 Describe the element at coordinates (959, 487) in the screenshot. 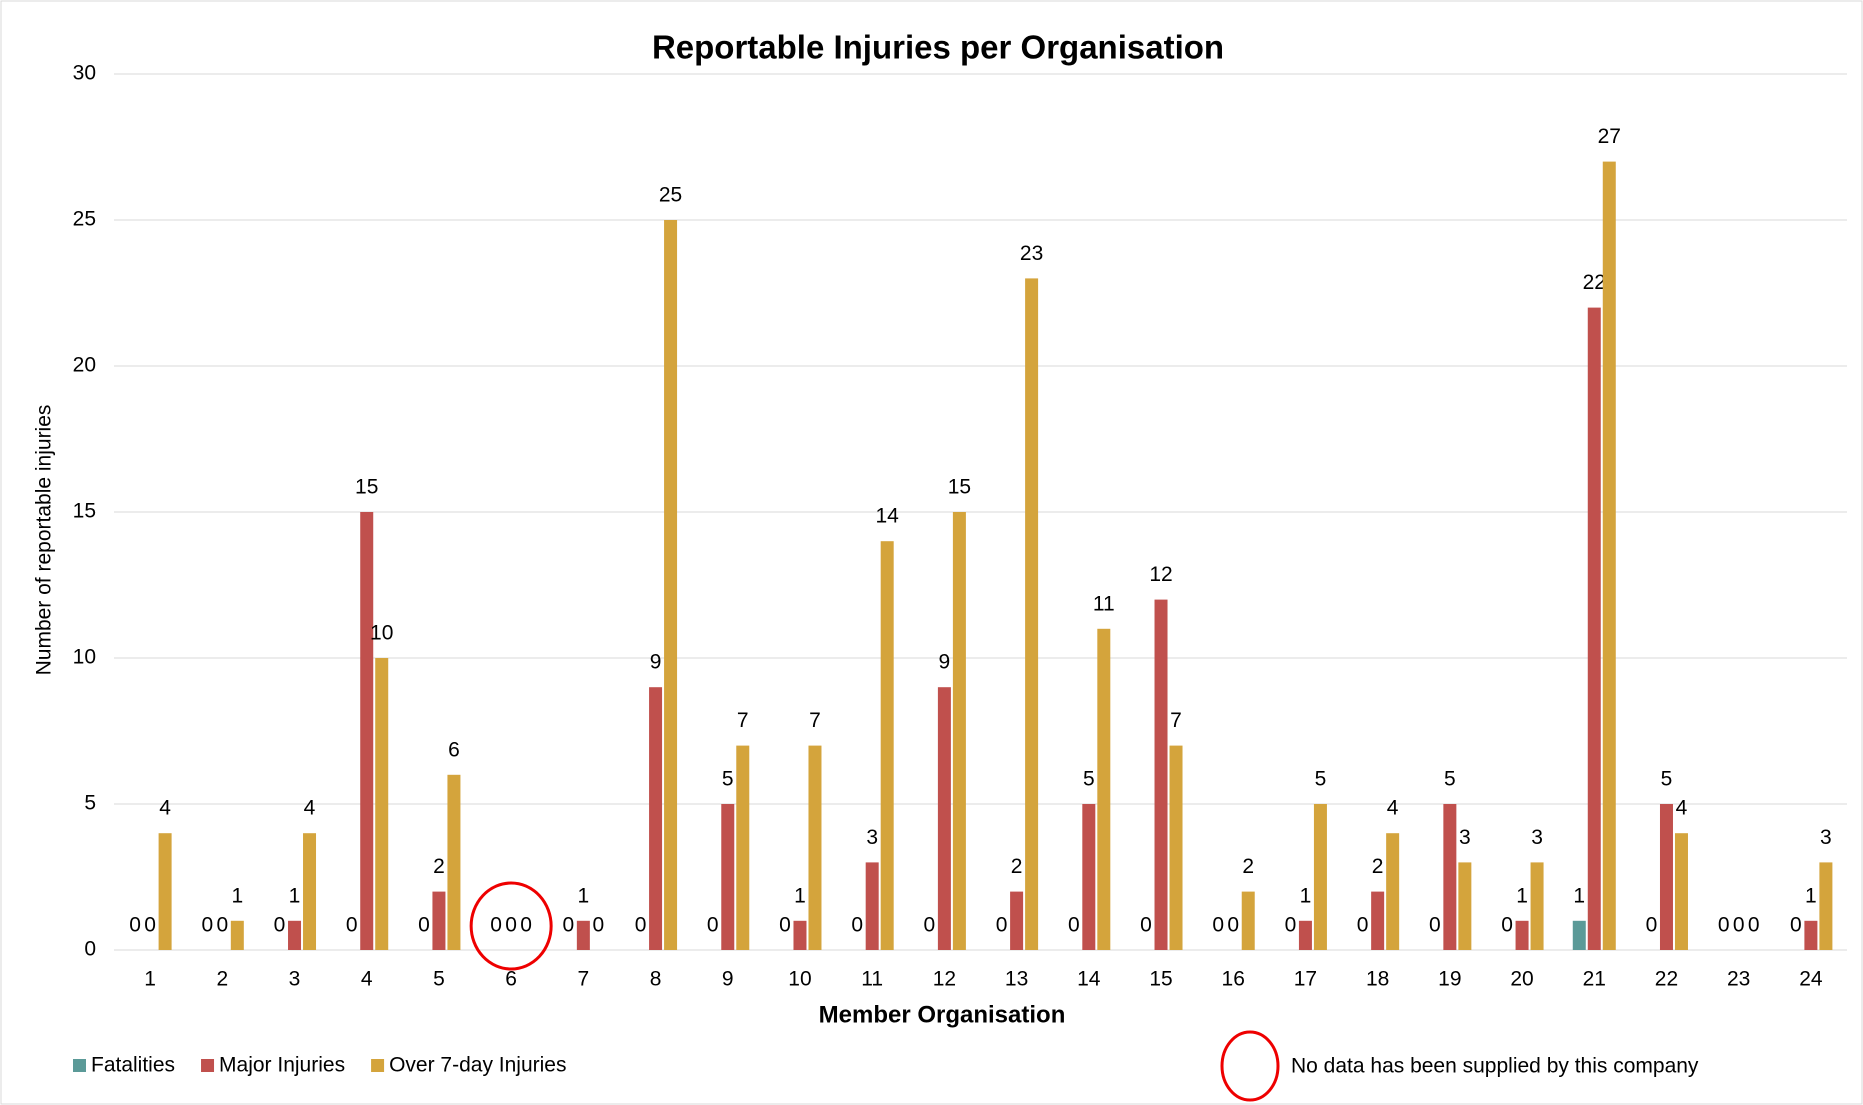

I see `data-label: 15` at that location.